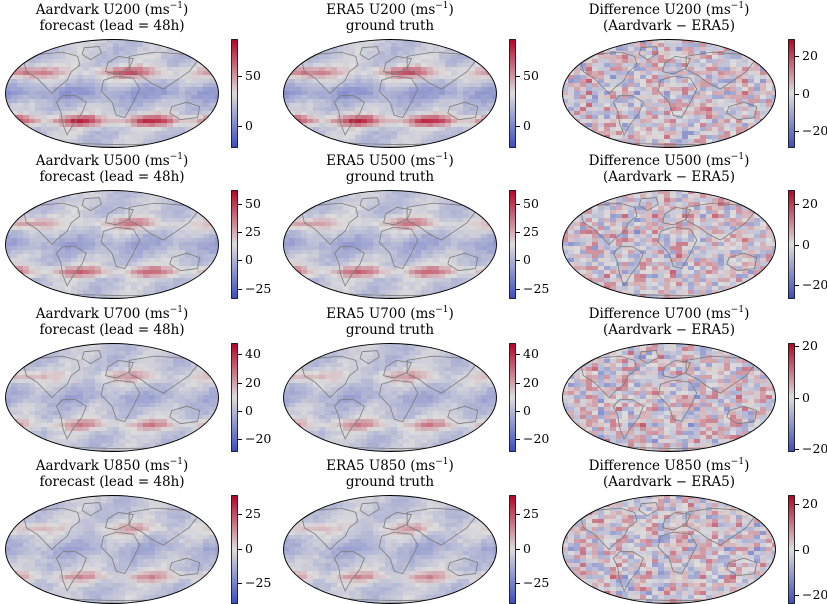  What do you see at coordinates (102, 466) in the screenshot?
I see `title-text: Aardvark U850 (ms` at bounding box center [102, 466].